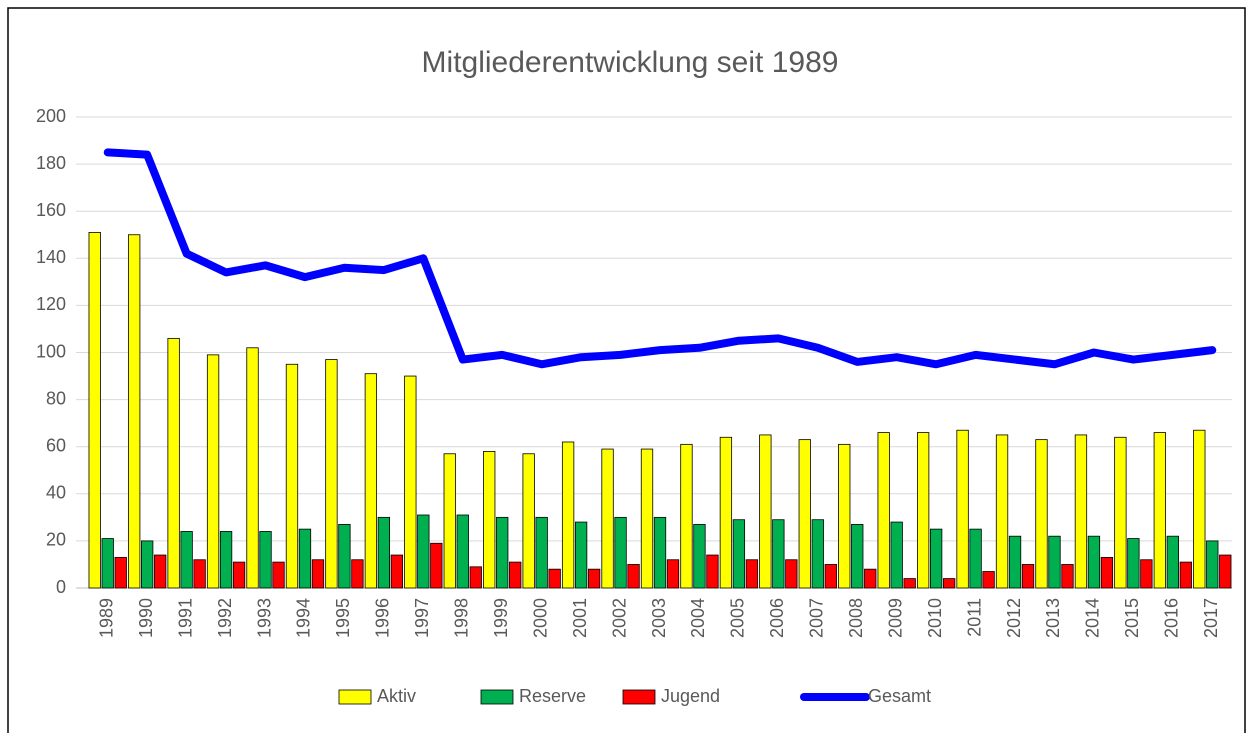  Describe the element at coordinates (817, 618) in the screenshot. I see `x-tick-label: 2007` at that location.